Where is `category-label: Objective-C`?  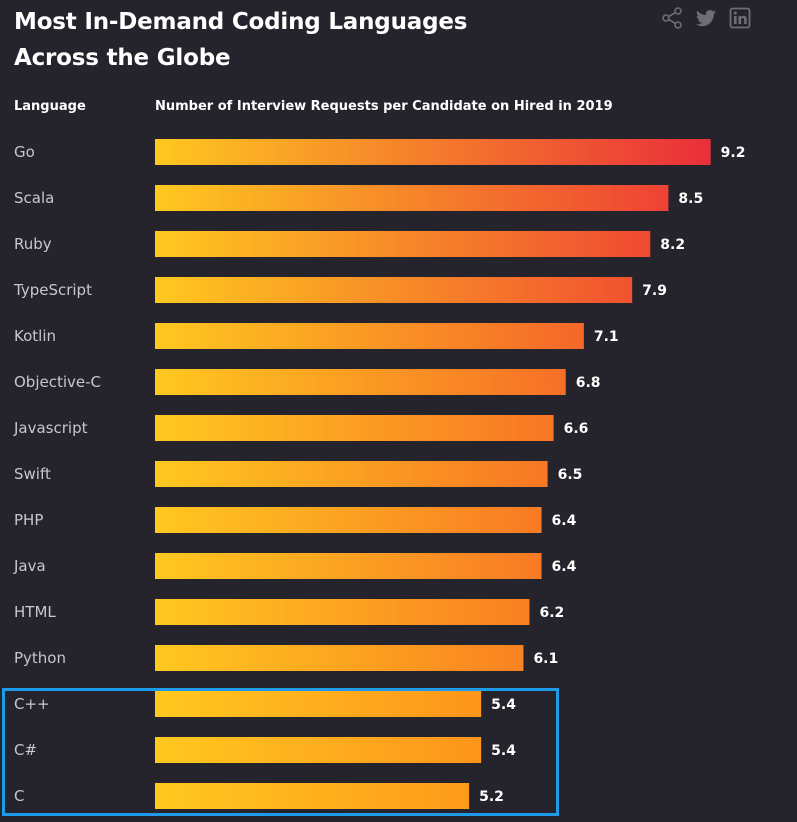
category-label: Objective-C is located at coordinates (57, 382).